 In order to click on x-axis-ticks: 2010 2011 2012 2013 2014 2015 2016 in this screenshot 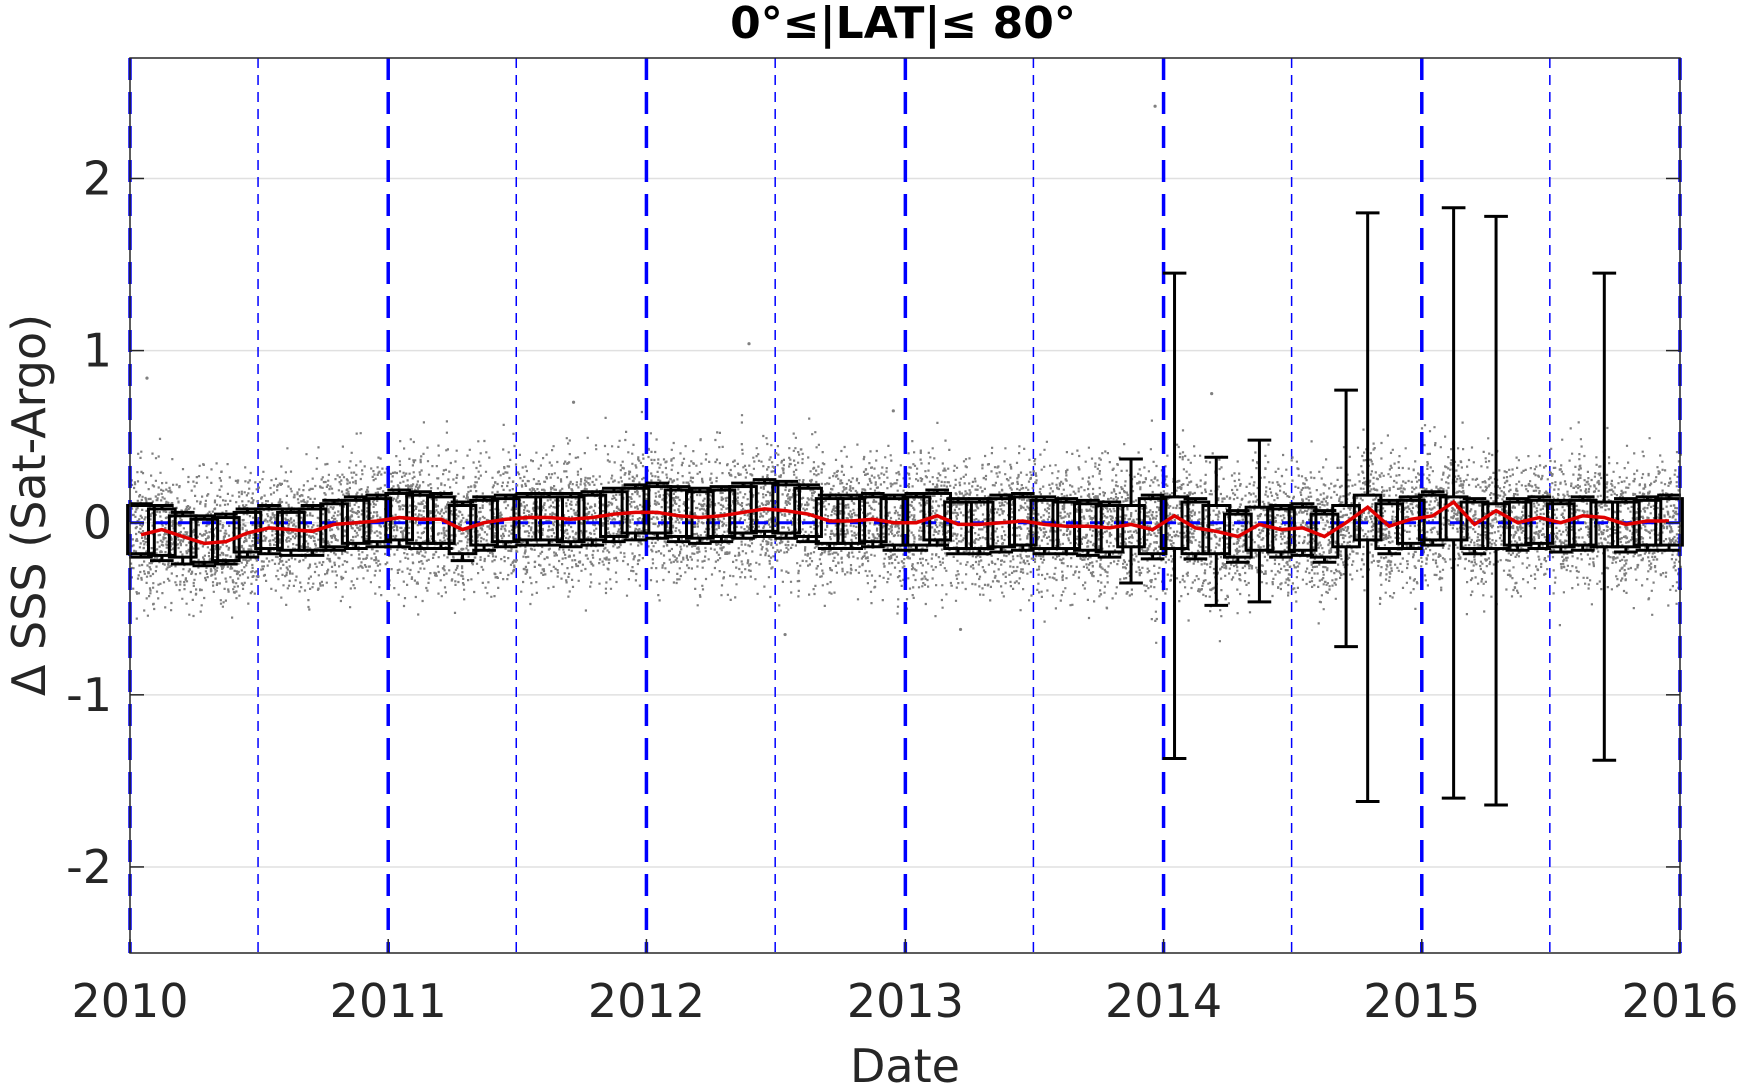, I will do `click(905, 983)`.